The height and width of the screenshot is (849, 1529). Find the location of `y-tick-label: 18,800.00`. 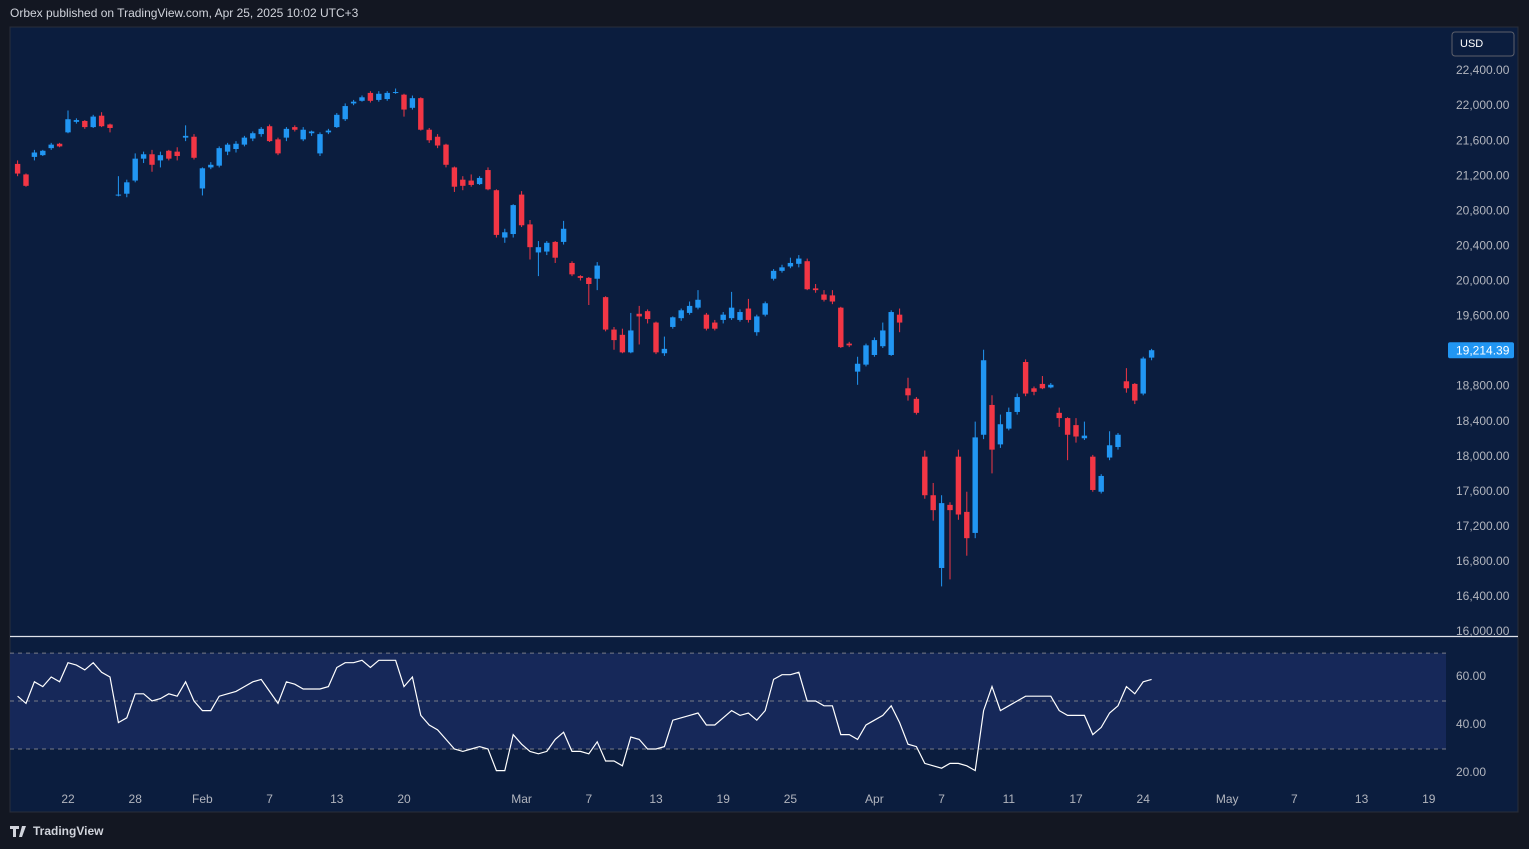

y-tick-label: 18,800.00 is located at coordinates (1483, 386).